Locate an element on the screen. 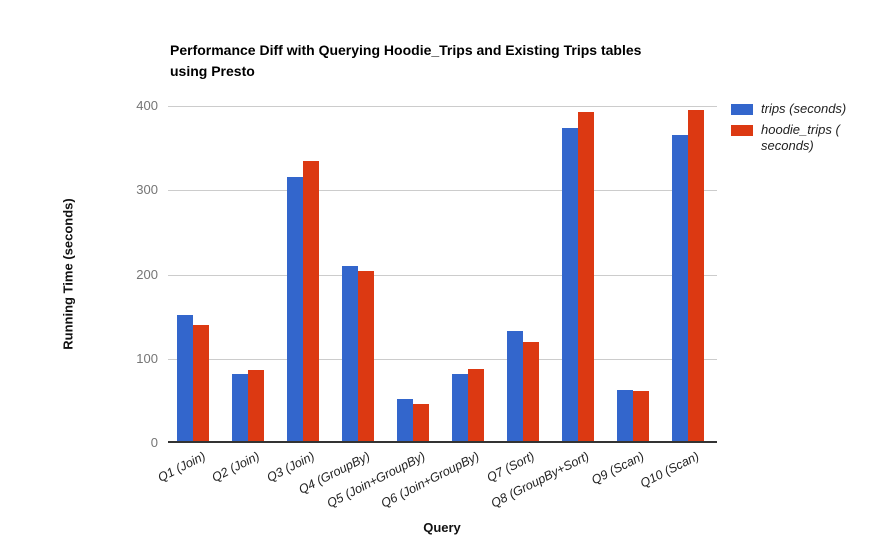 This screenshot has width=888, height=548. x-tick-label-q1-join: Q1 (Join) is located at coordinates (181, 467).